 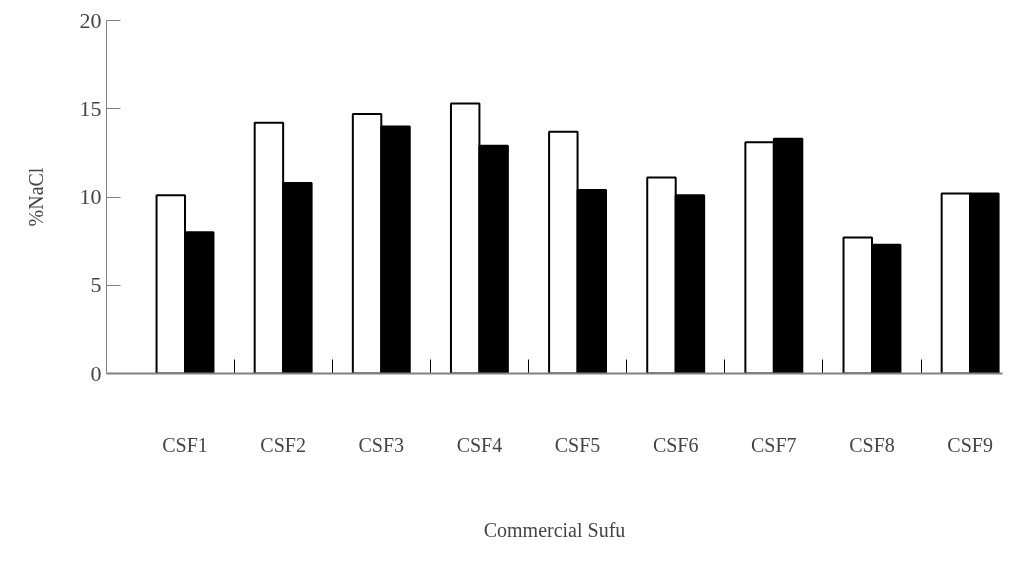 What do you see at coordinates (577, 444) in the screenshot?
I see `x-tick-label: CSF5` at bounding box center [577, 444].